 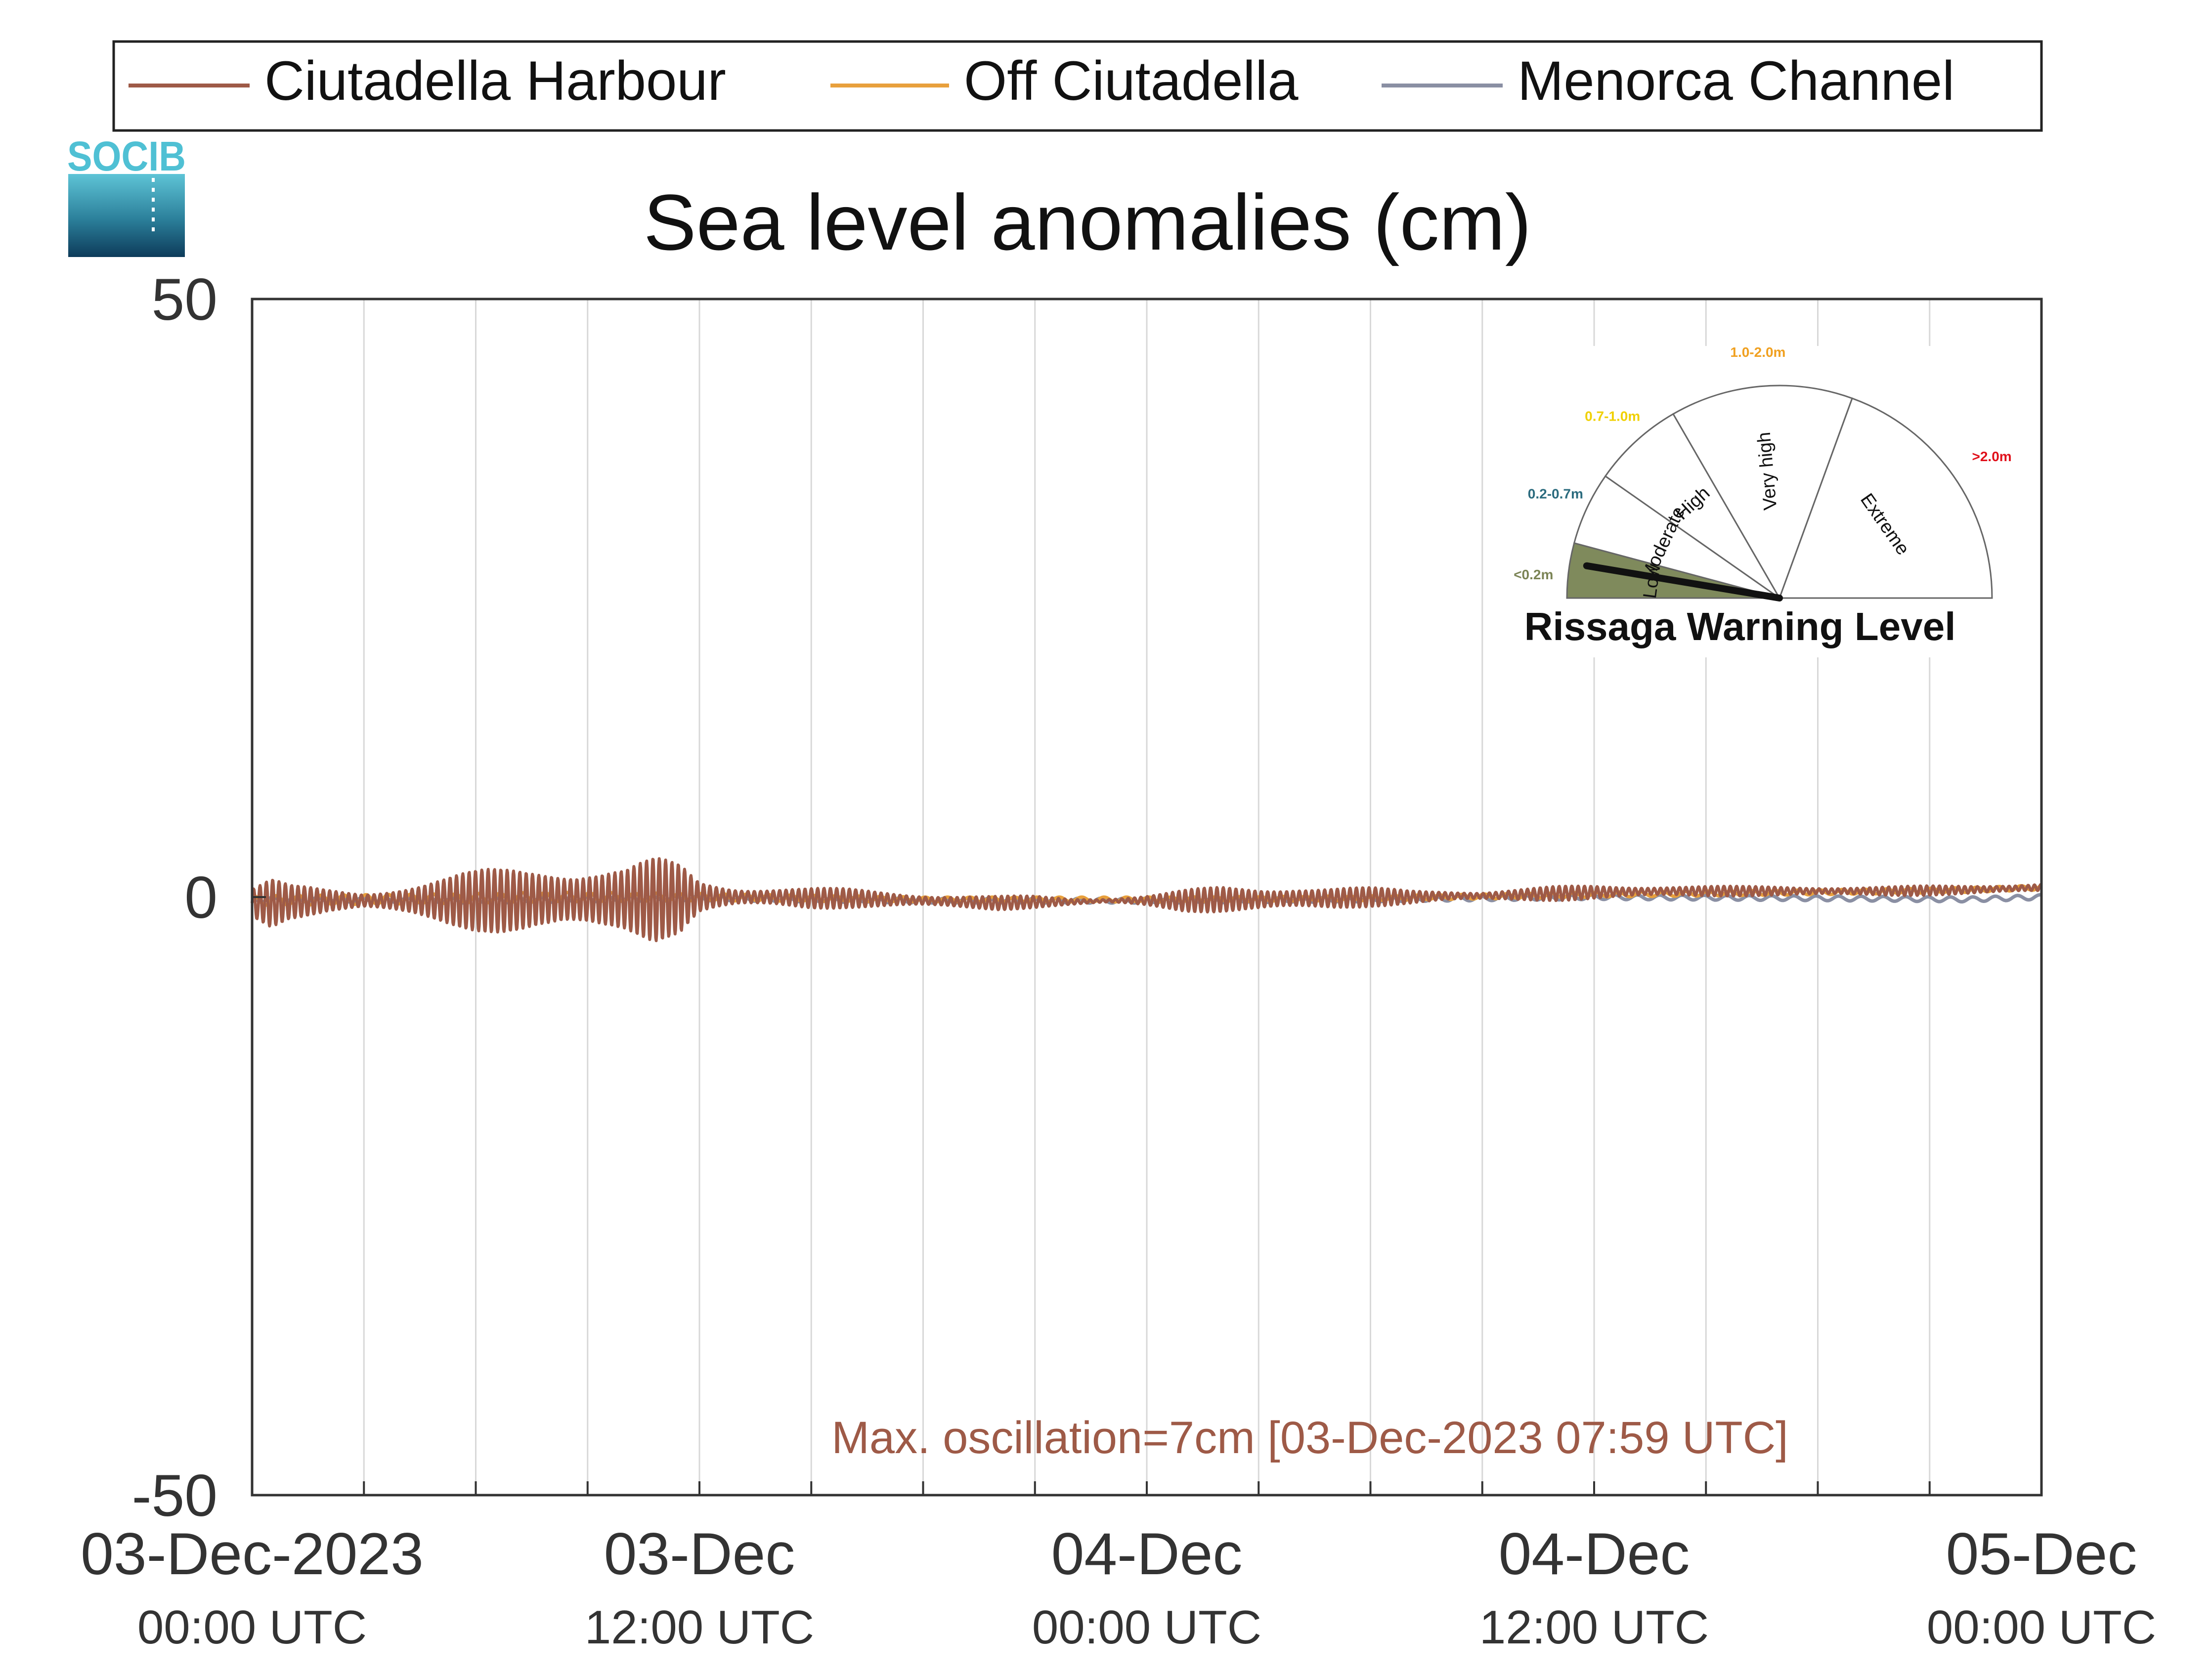 I want to click on gauge-range-moderate: 0.2-0.7m, so click(x=1555, y=494).